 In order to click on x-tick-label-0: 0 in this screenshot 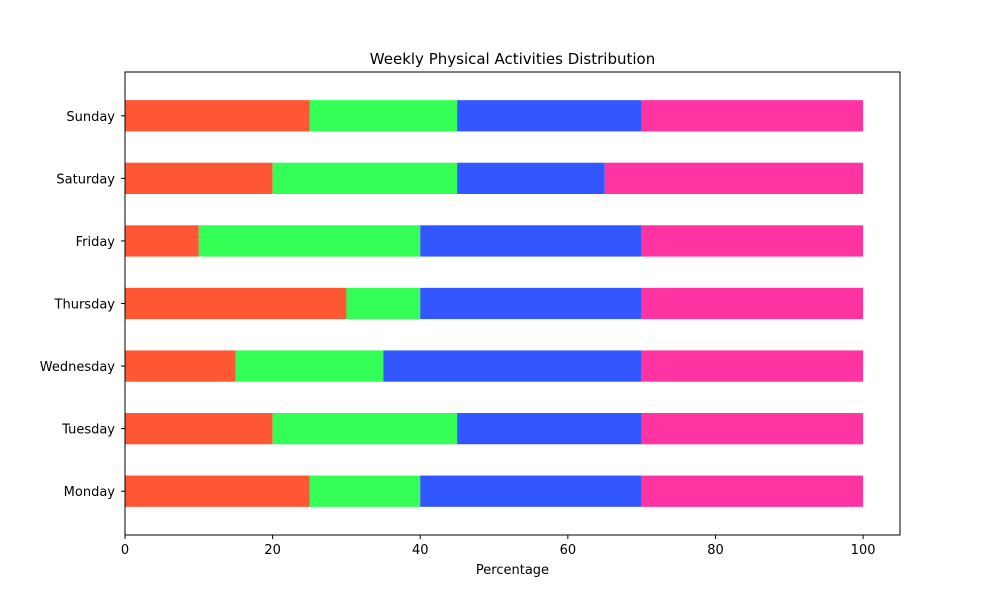, I will do `click(125, 550)`.